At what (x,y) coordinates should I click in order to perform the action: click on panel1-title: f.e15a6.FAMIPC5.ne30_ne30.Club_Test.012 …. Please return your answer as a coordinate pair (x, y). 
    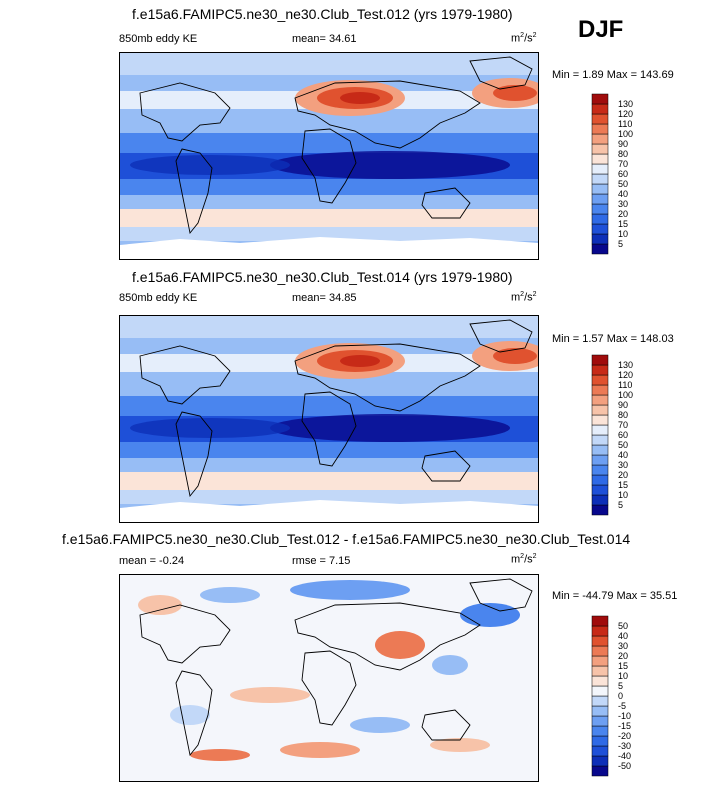
    Looking at the image, I should click on (322, 14).